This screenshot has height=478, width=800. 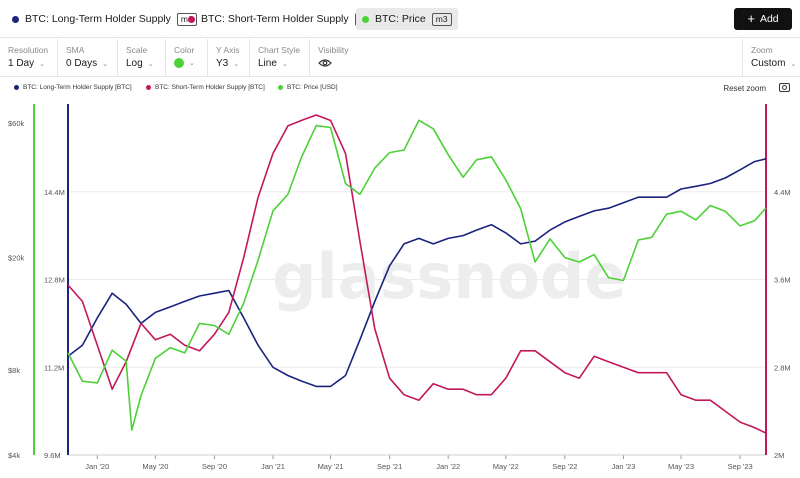 I want to click on price-axis-tick-label: $4k, so click(x=14, y=455).